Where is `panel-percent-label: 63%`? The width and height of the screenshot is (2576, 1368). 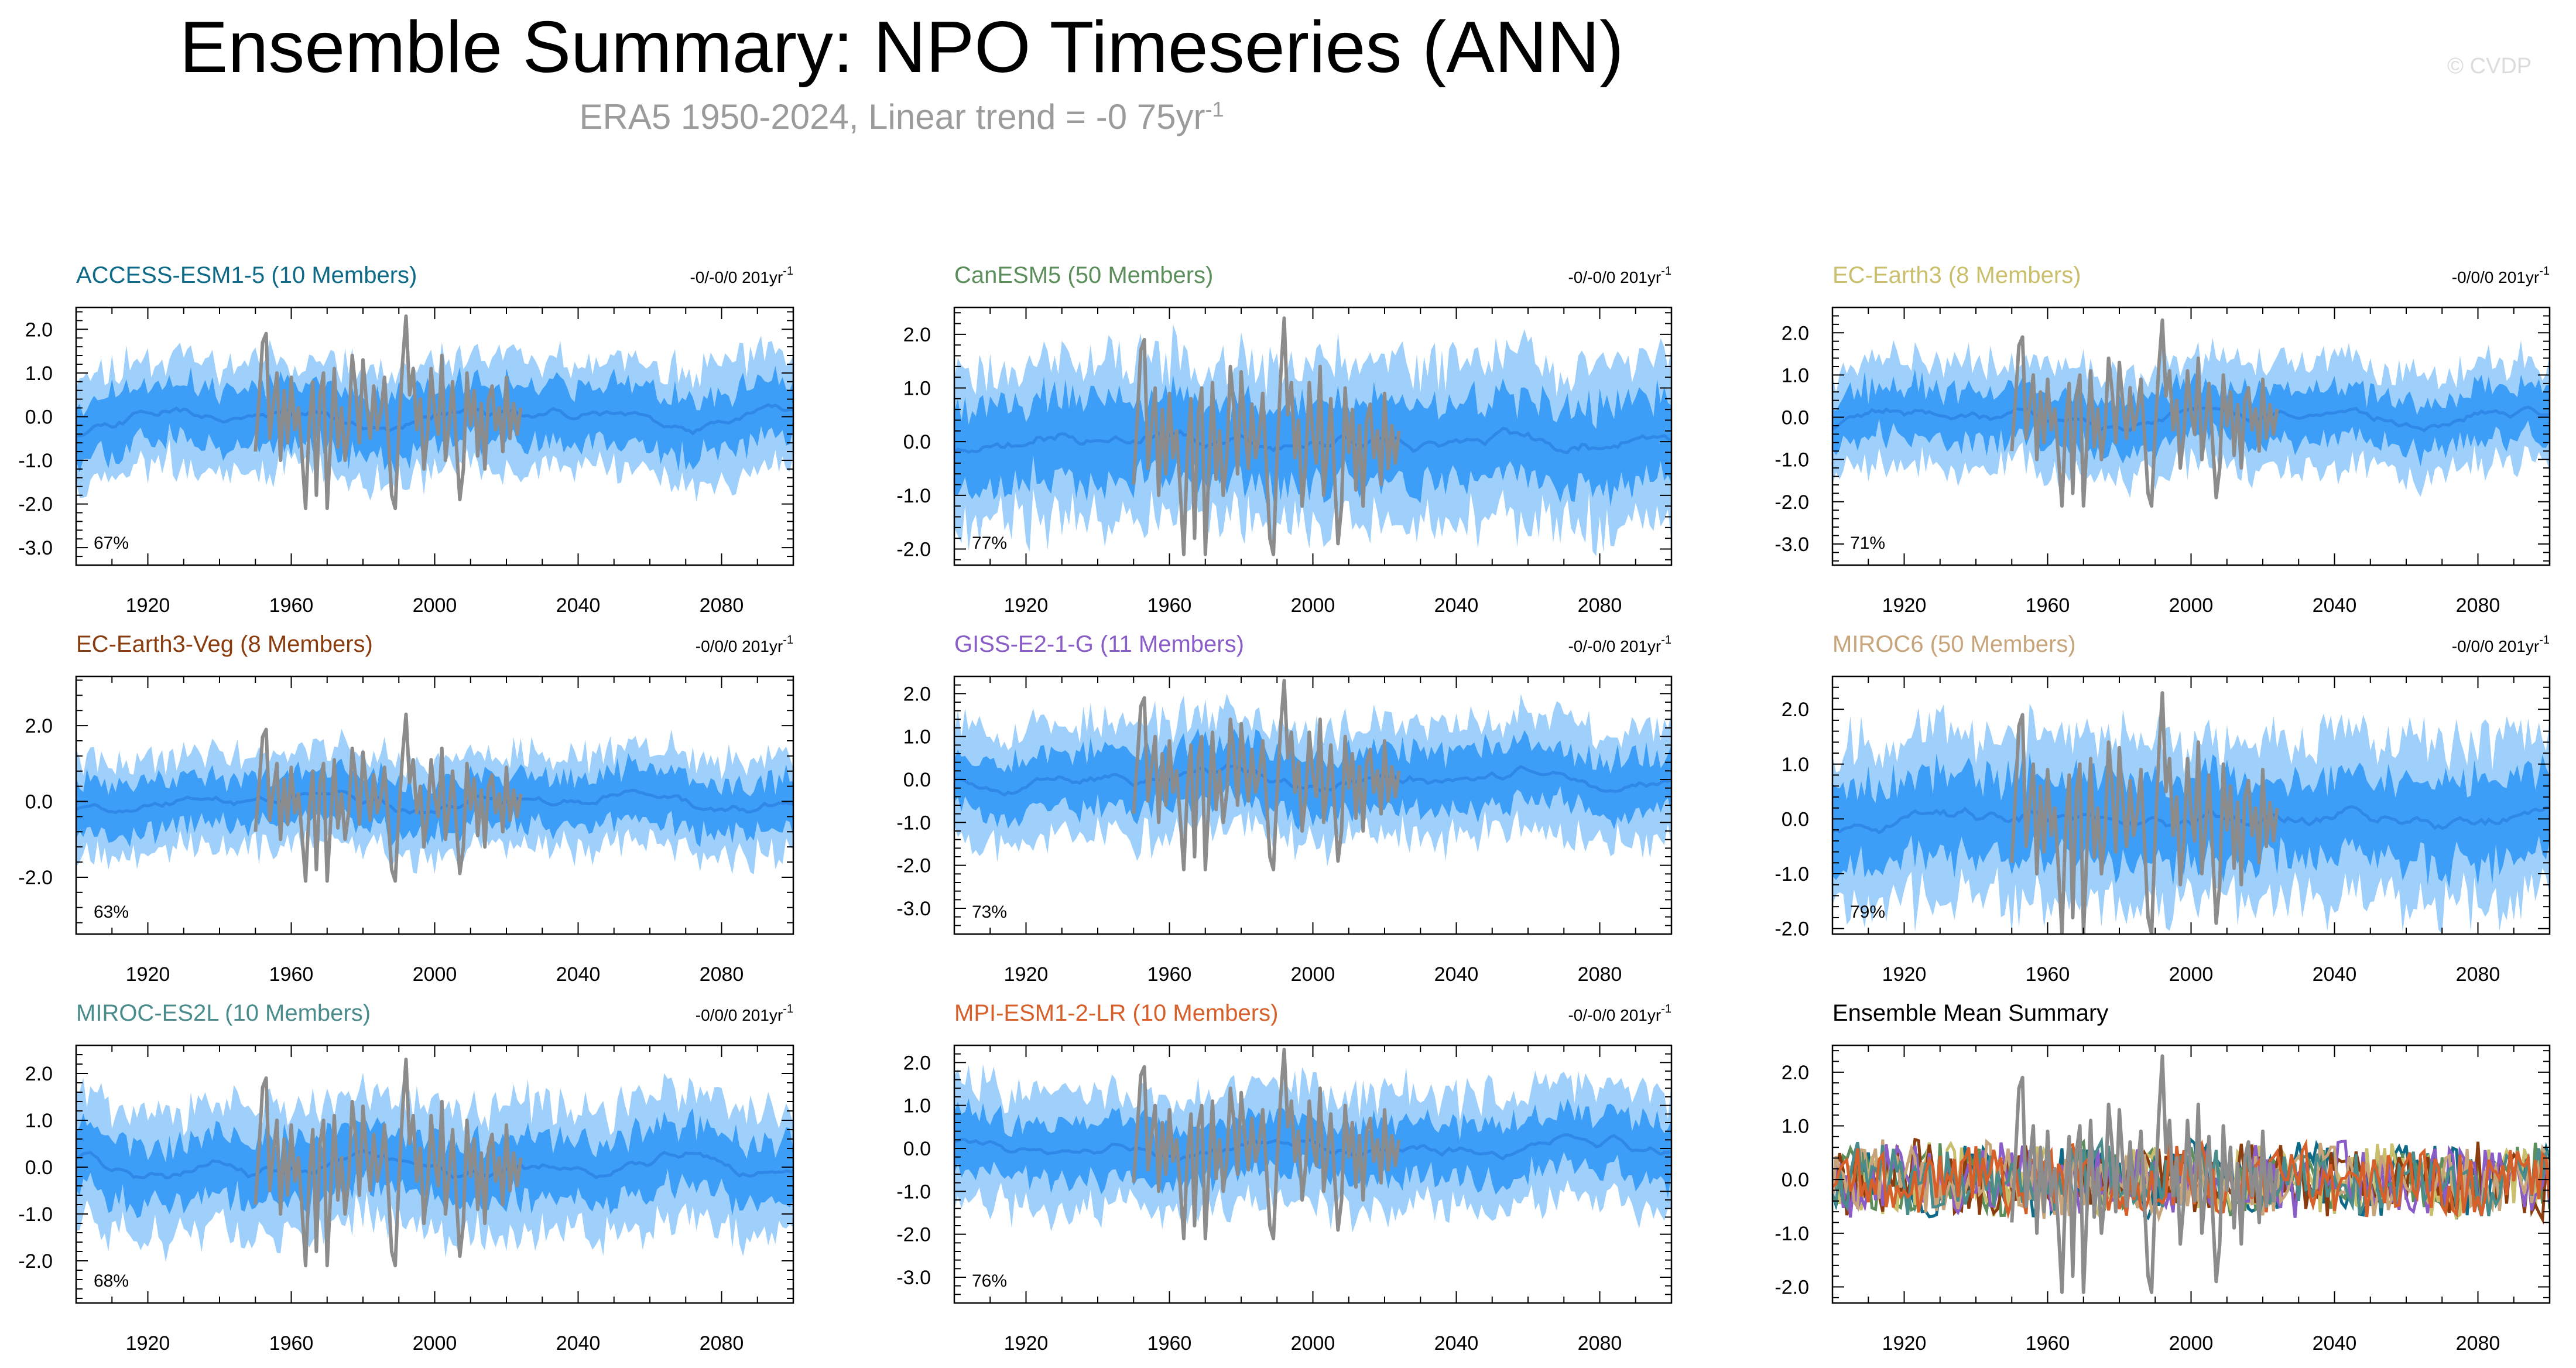 panel-percent-label: 63% is located at coordinates (111, 912).